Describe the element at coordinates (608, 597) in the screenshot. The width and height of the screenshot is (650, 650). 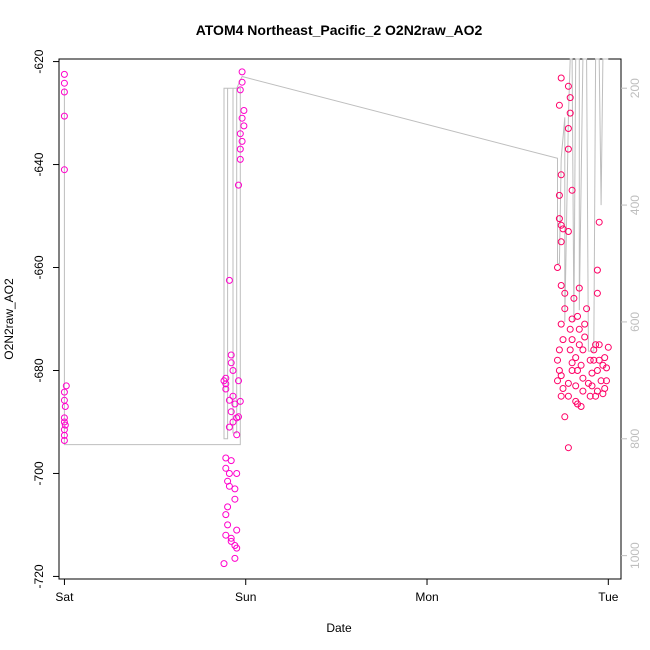
I see `x-tick-label: Tue` at that location.